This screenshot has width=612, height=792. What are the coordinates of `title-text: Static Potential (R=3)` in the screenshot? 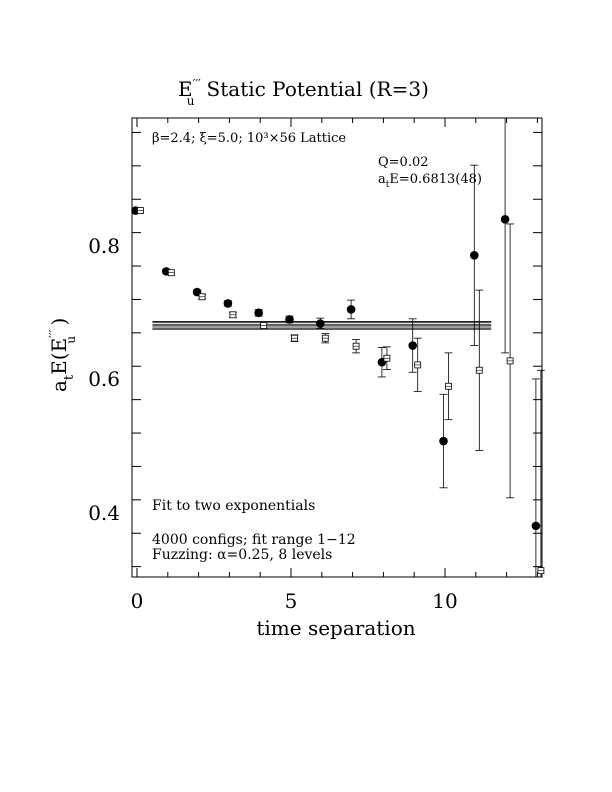 It's located at (318, 89).